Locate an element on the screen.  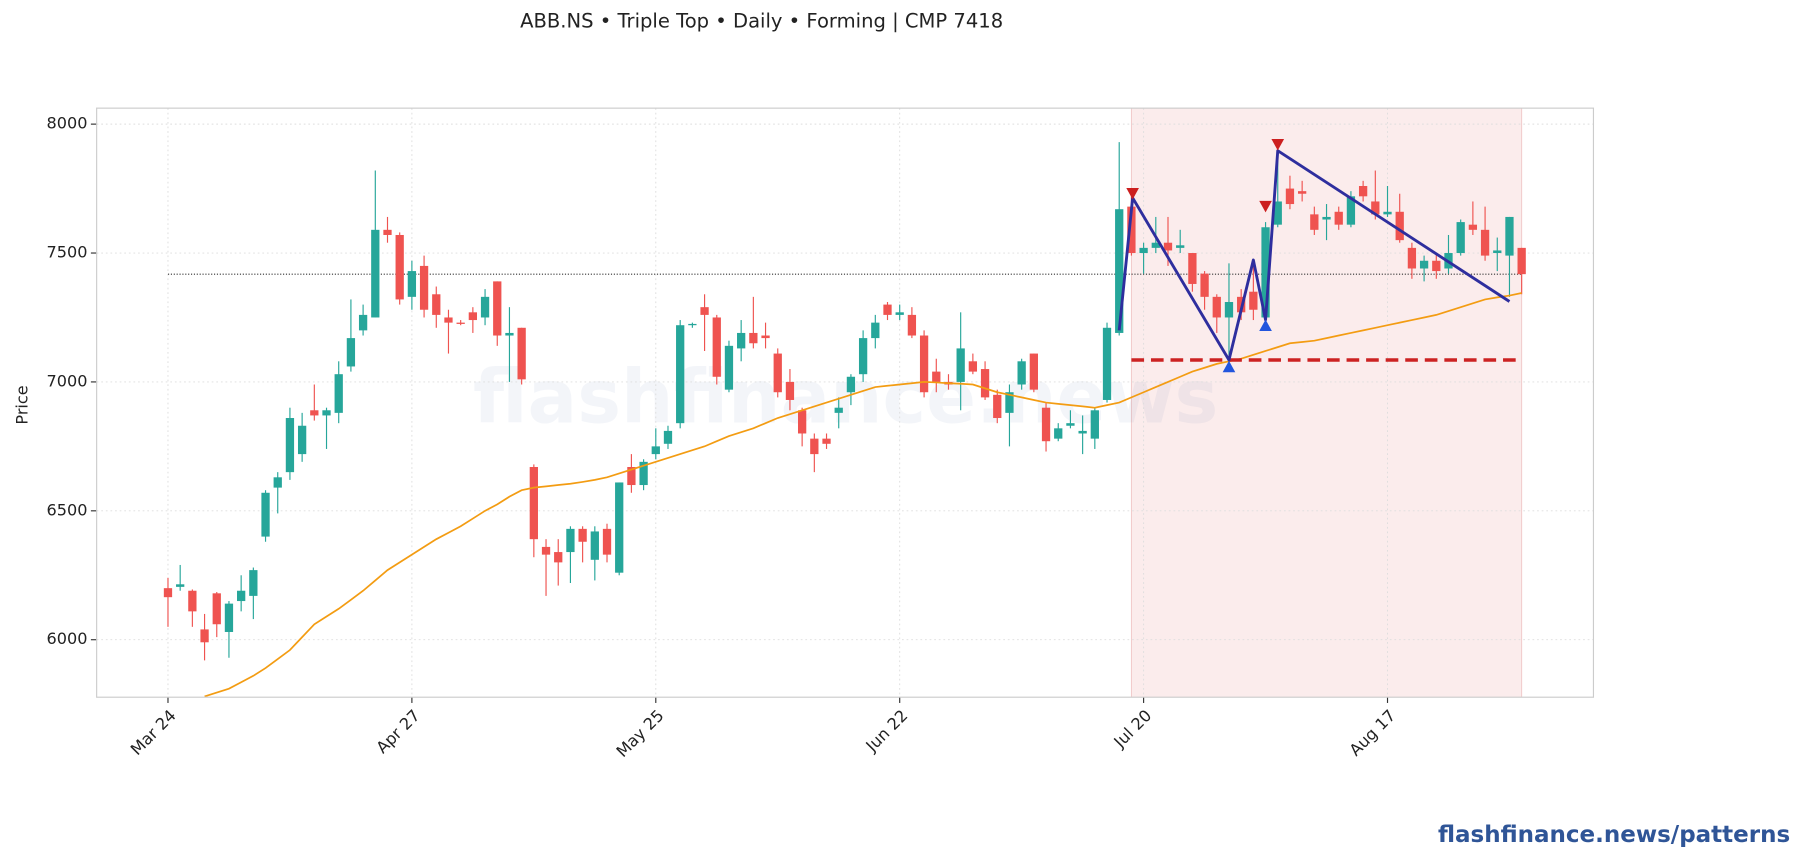
x-tick-label: Aug 17 is located at coordinates (1373, 733).